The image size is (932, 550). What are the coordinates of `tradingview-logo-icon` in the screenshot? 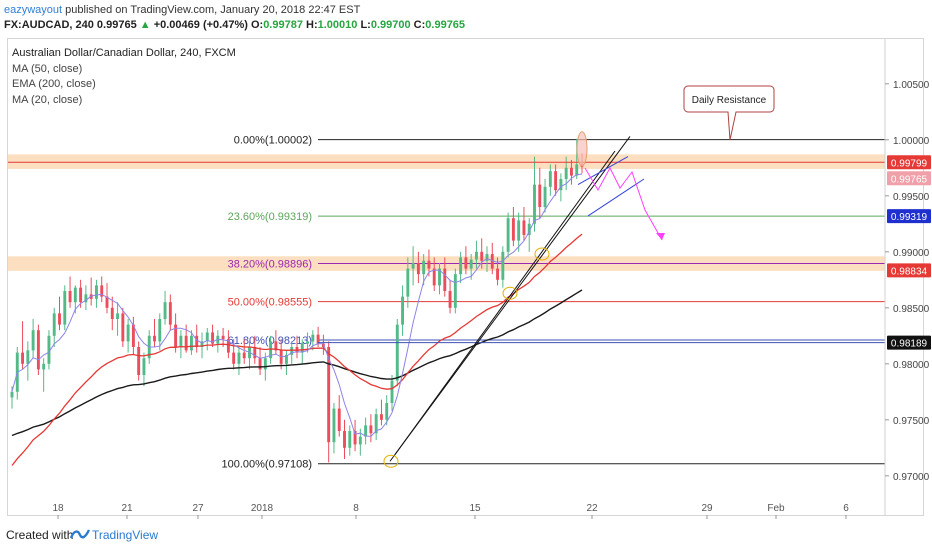 It's located at (80, 534).